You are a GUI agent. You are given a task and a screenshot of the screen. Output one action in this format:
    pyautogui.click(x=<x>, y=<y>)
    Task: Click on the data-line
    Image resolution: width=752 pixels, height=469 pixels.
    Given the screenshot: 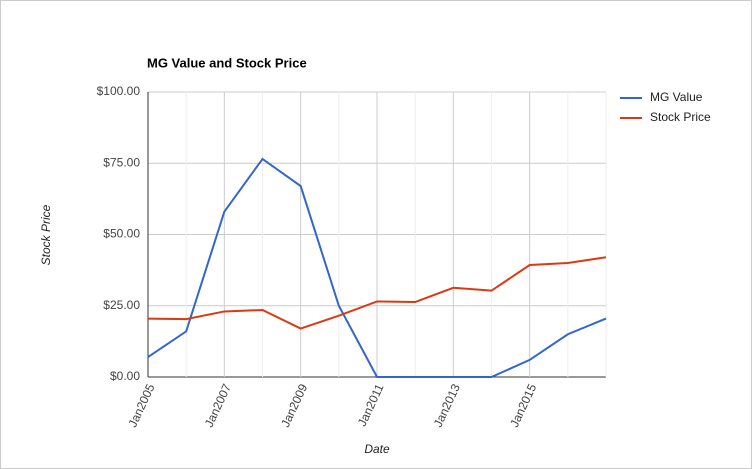 What is the action you would take?
    pyautogui.click(x=377, y=293)
    